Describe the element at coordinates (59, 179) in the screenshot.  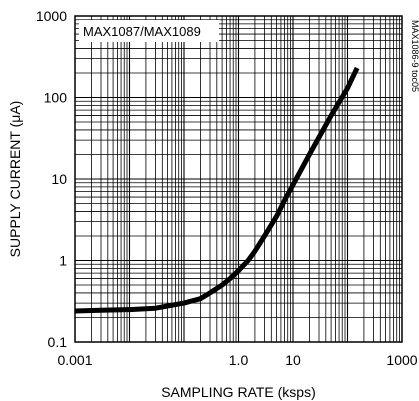
I see `y-tick-label: 10` at that location.